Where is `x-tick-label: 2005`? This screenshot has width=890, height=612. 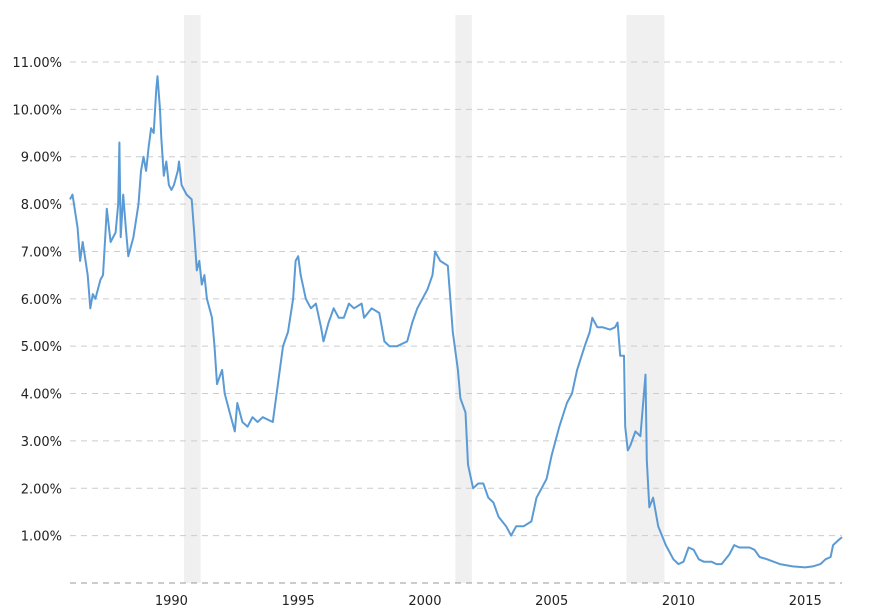 x-tick-label: 2005 is located at coordinates (551, 601).